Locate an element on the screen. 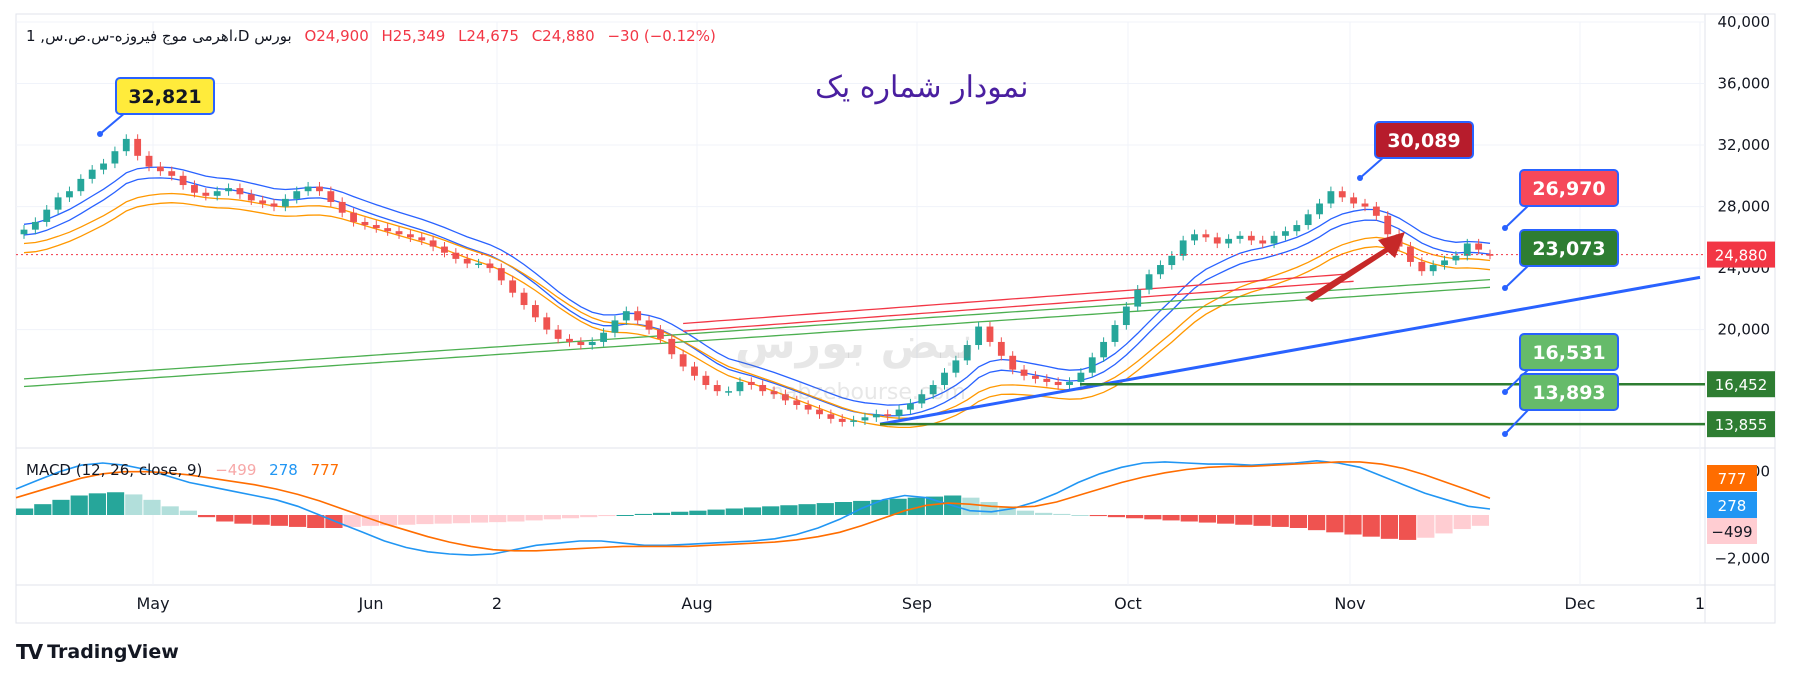 The image size is (1800, 677). time-axis: May Jun 2 Aug Sep Oct Nov Dec 1 is located at coordinates (920, 603).